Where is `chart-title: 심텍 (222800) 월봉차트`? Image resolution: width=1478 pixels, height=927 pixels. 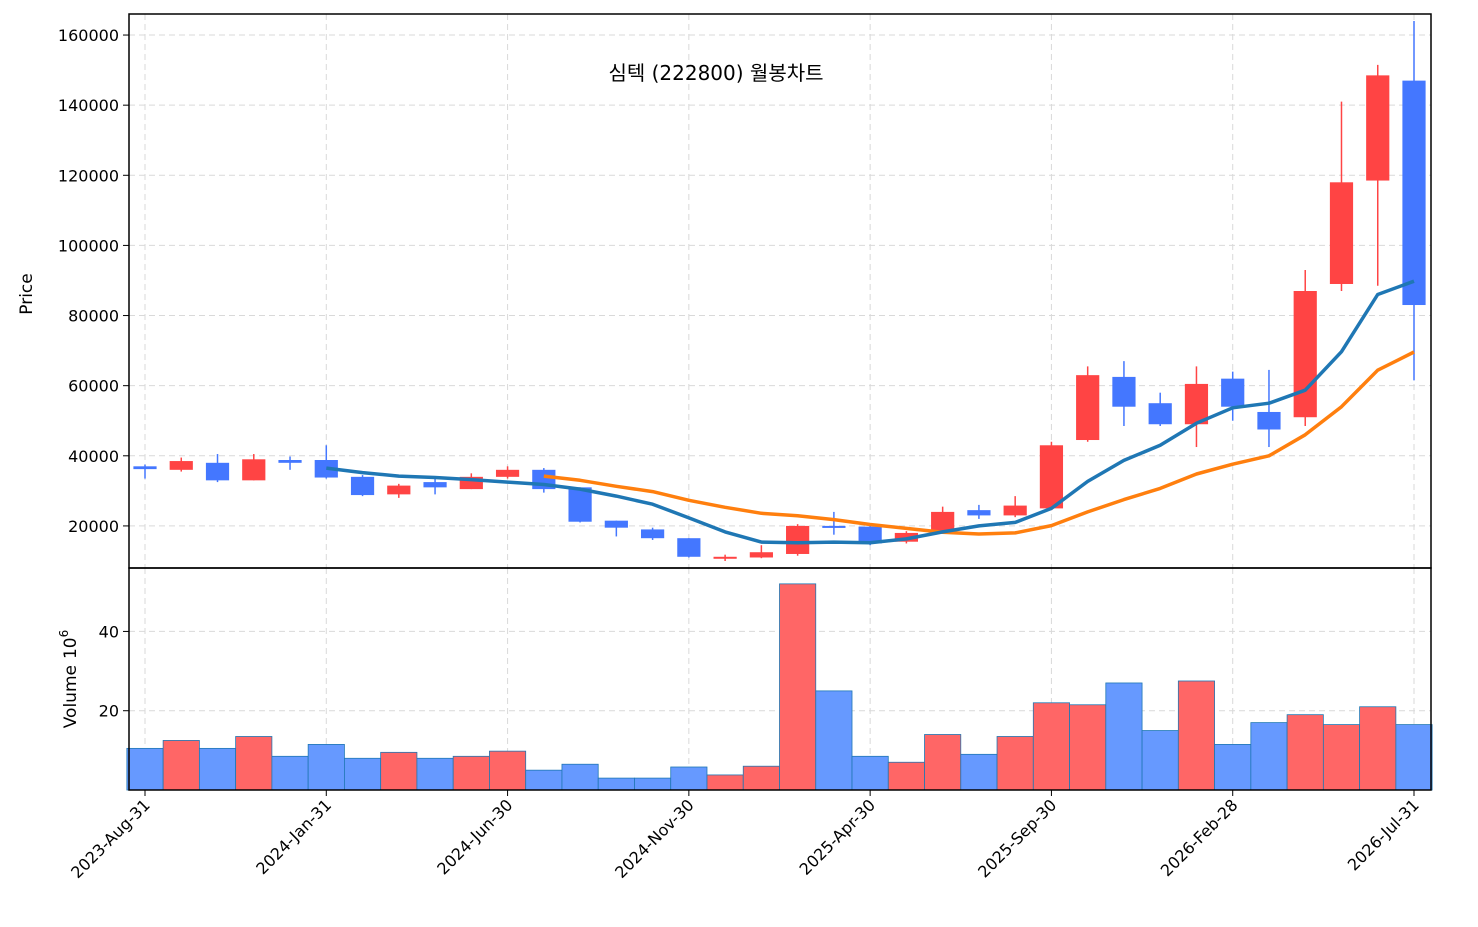
chart-title: 심텍 (222800) 월봉차트 is located at coordinates (715, 73).